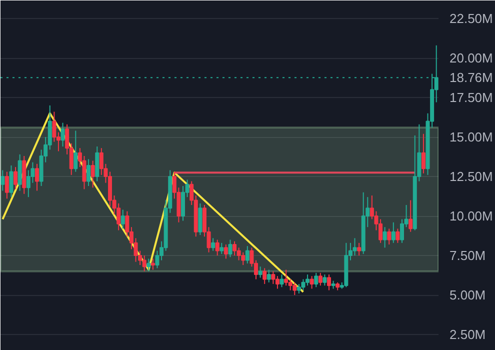 This screenshot has height=350, width=495. I want to click on ref-line-label: 18.76M, so click(471, 78).